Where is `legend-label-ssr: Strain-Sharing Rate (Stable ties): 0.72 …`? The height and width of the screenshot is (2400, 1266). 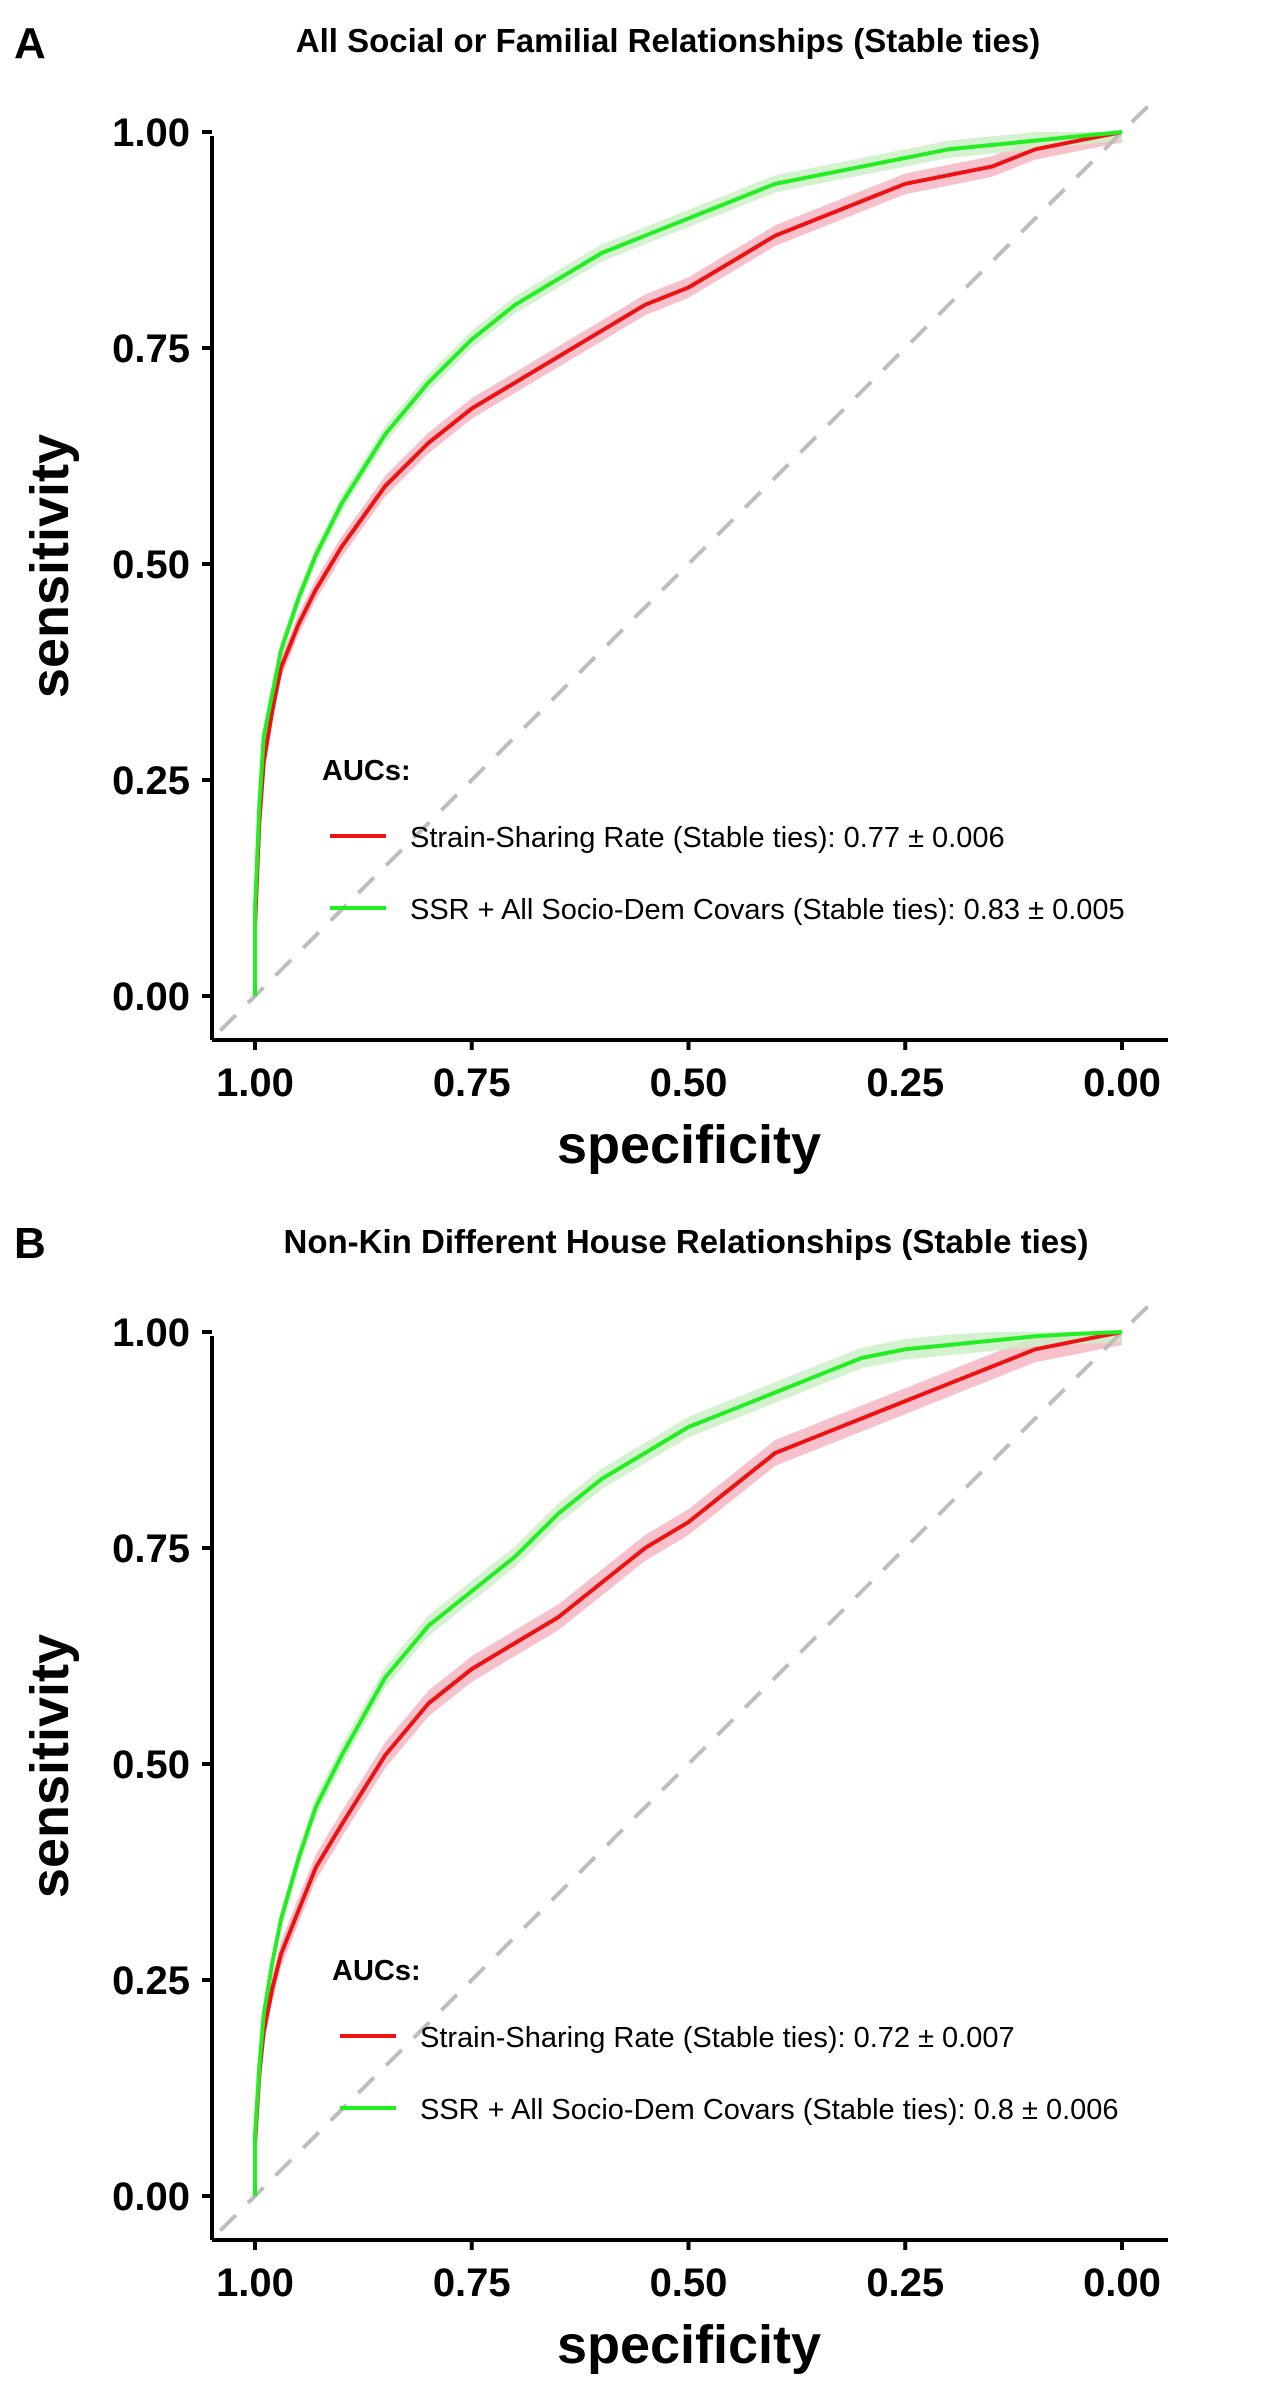
legend-label-ssr: Strain-Sharing Rate (Stable ties): 0.72 … is located at coordinates (717, 2038).